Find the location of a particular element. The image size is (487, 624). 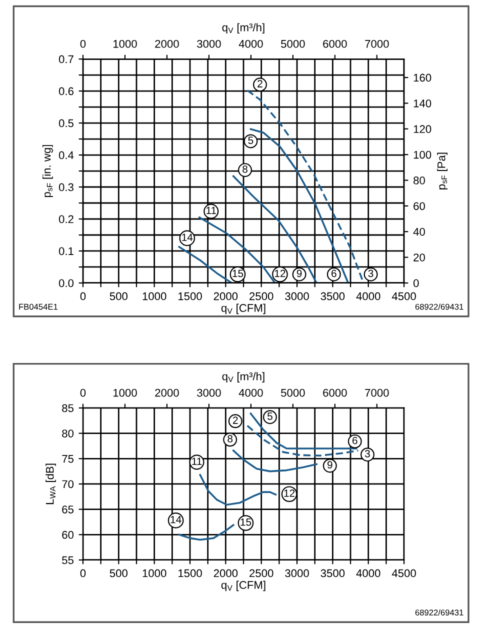

y-axis-title: p$_{sF}$ [in. wg] is located at coordinates (47, 171).